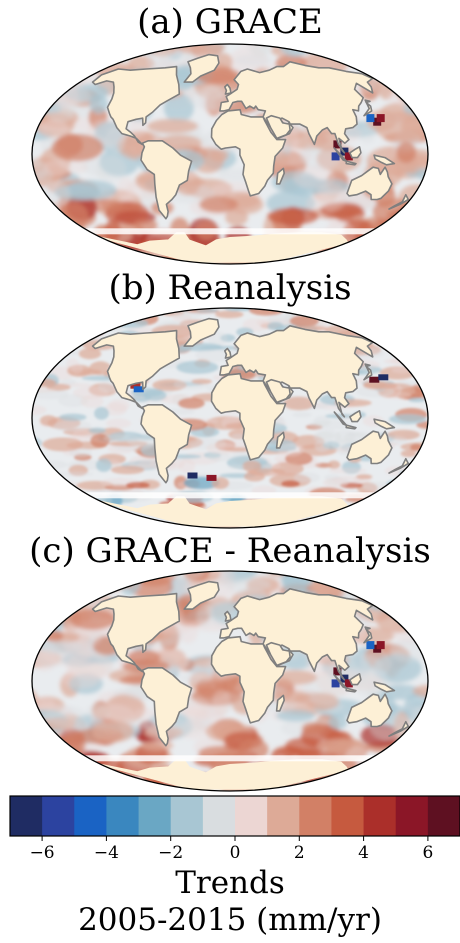 The width and height of the screenshot is (460, 943). I want to click on colorbar-tick-label: 2, so click(299, 853).